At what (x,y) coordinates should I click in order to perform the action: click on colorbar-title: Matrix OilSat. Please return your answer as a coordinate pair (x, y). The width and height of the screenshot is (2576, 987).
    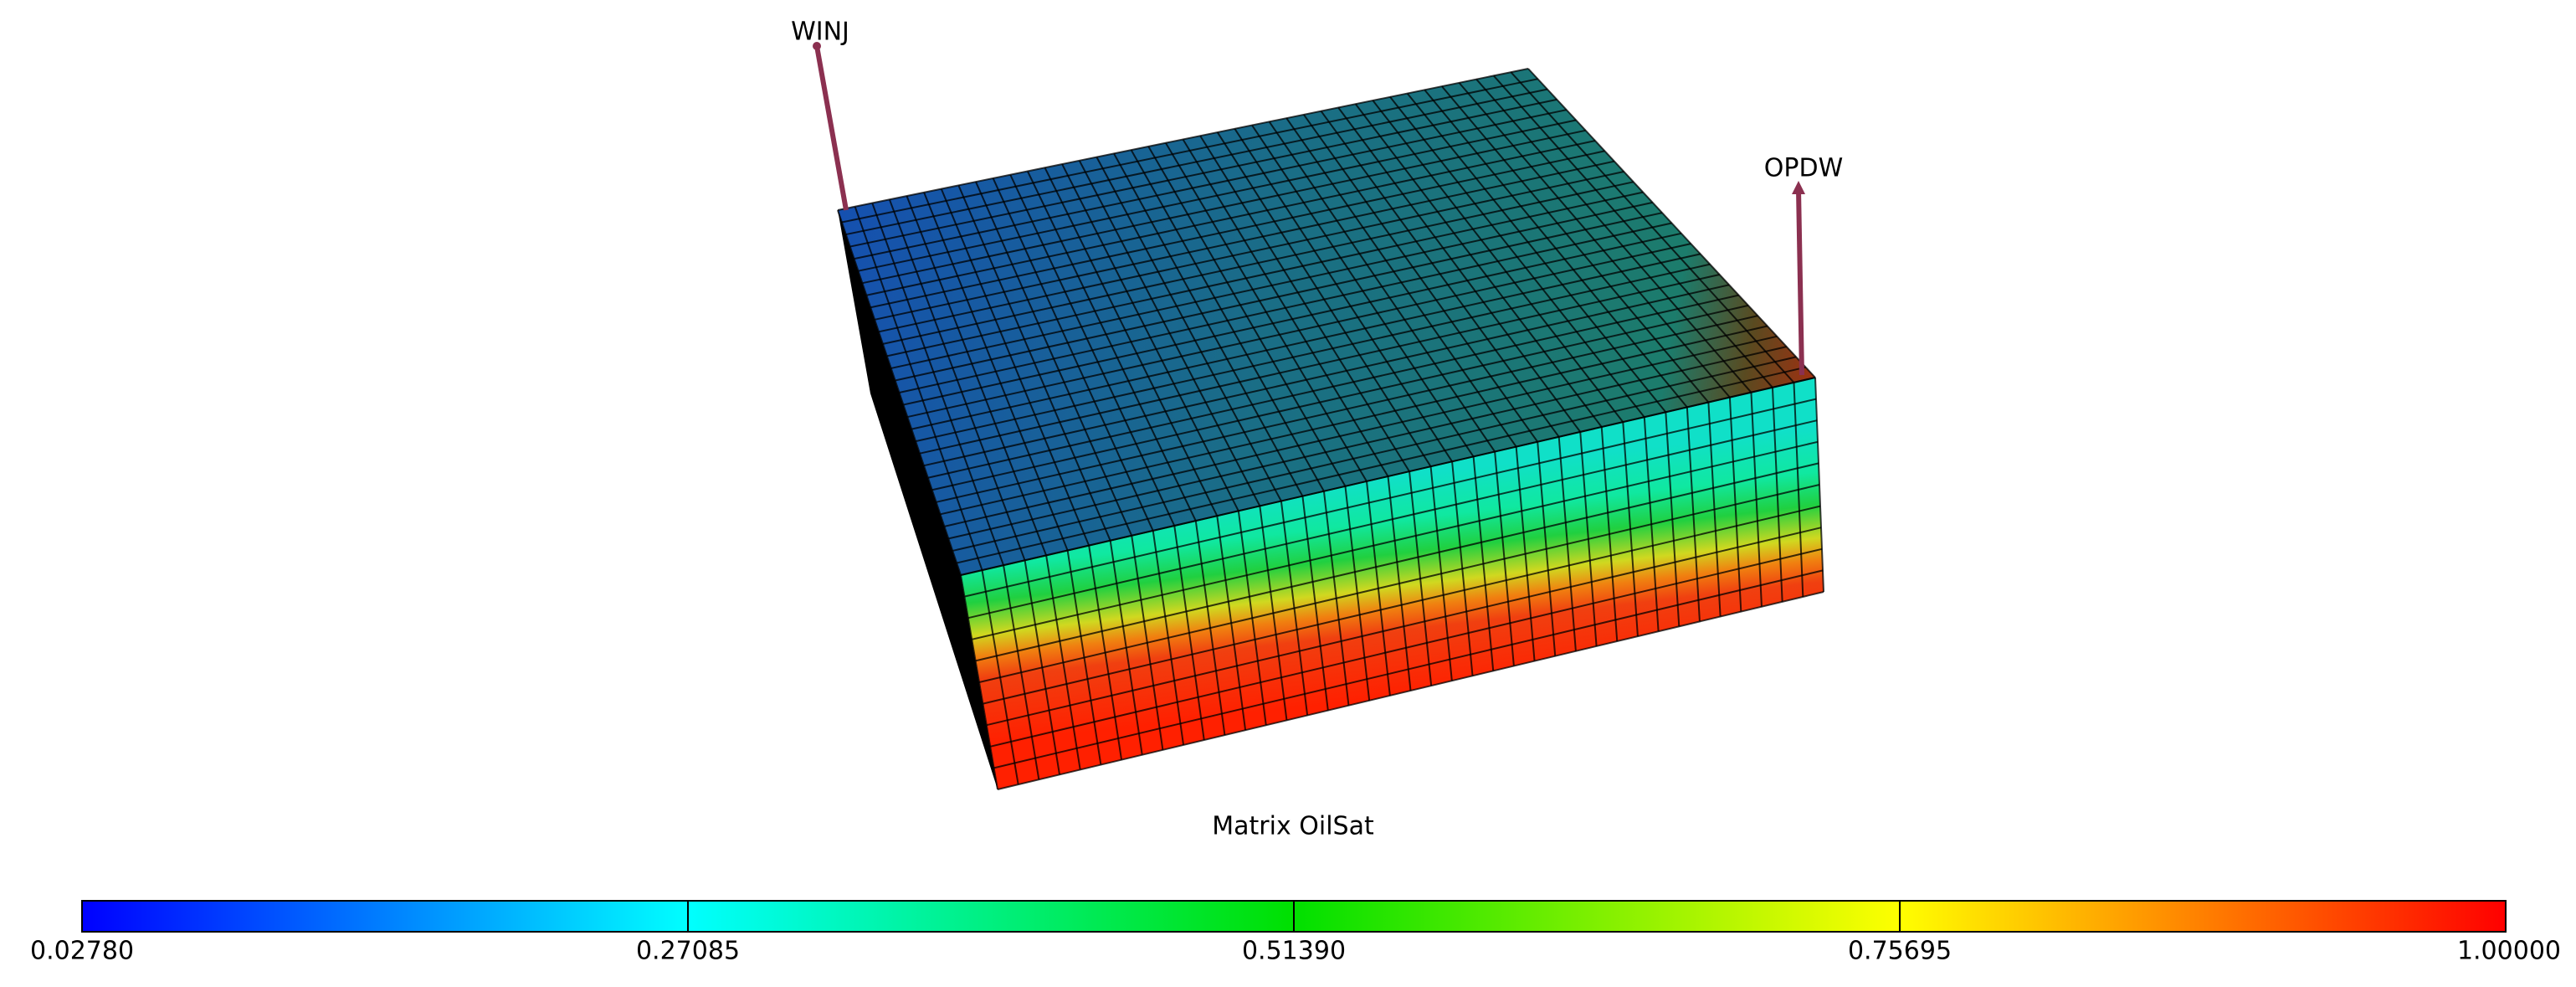
    Looking at the image, I should click on (1293, 826).